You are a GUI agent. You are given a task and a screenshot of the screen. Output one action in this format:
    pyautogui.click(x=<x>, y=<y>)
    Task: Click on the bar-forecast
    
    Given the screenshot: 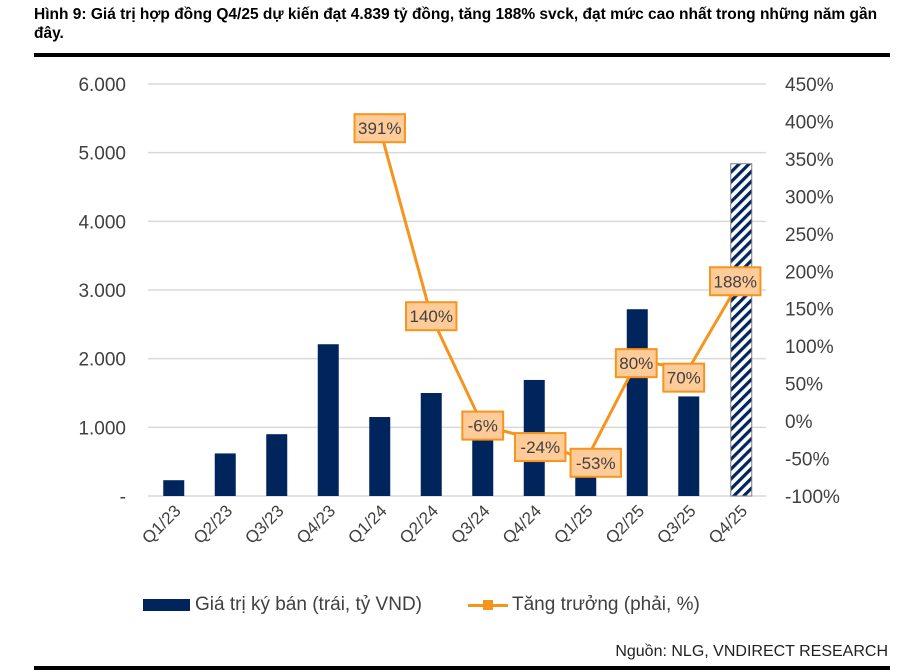 What is the action you would take?
    pyautogui.click(x=741, y=330)
    